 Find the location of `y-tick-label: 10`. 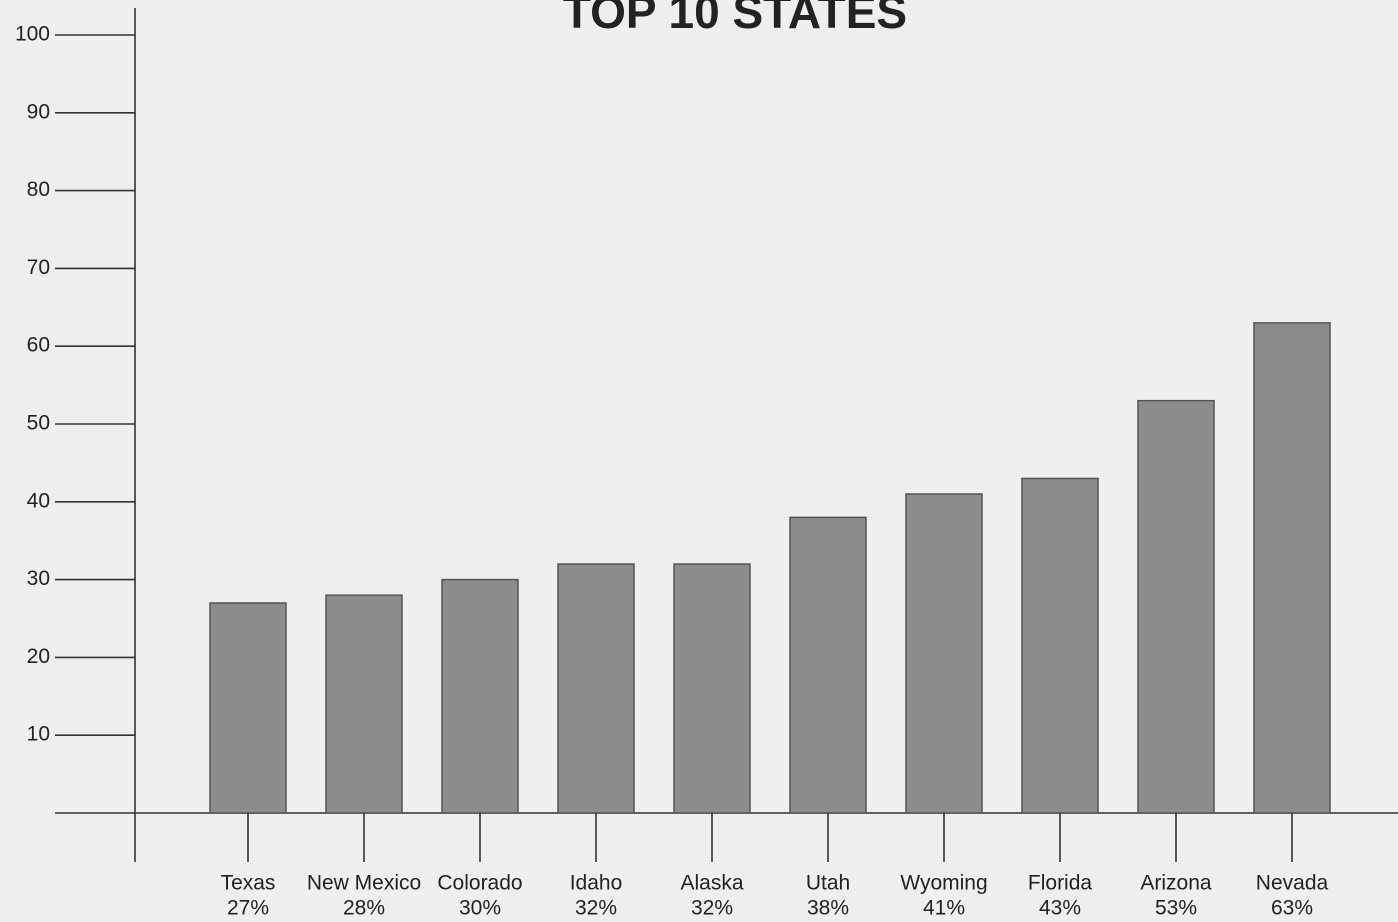

y-tick-label: 10 is located at coordinates (38, 734).